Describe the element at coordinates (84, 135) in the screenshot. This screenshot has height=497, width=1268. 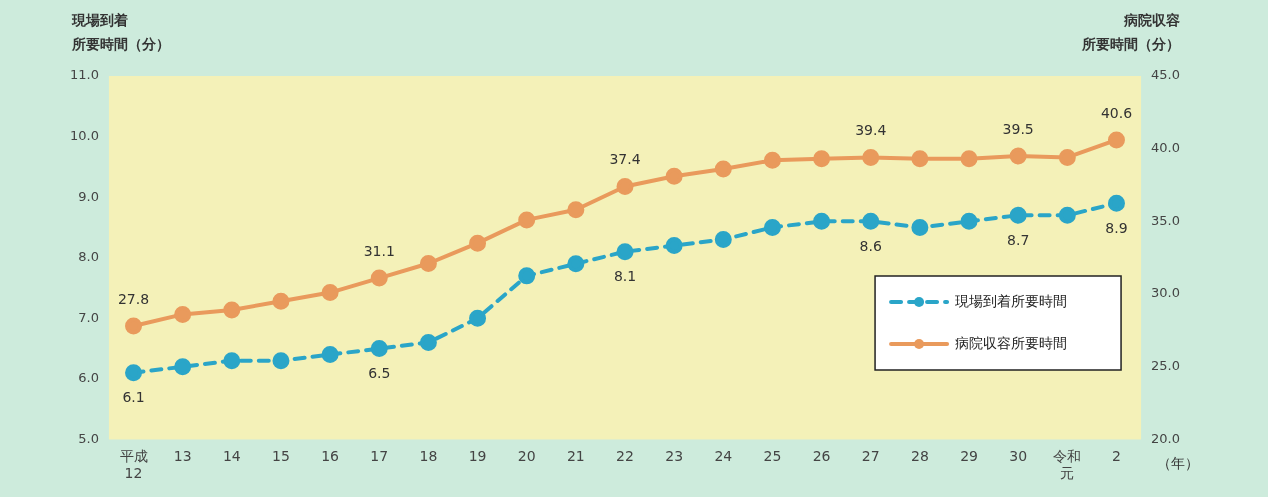
I see `y-tick-label: 10.0` at that location.